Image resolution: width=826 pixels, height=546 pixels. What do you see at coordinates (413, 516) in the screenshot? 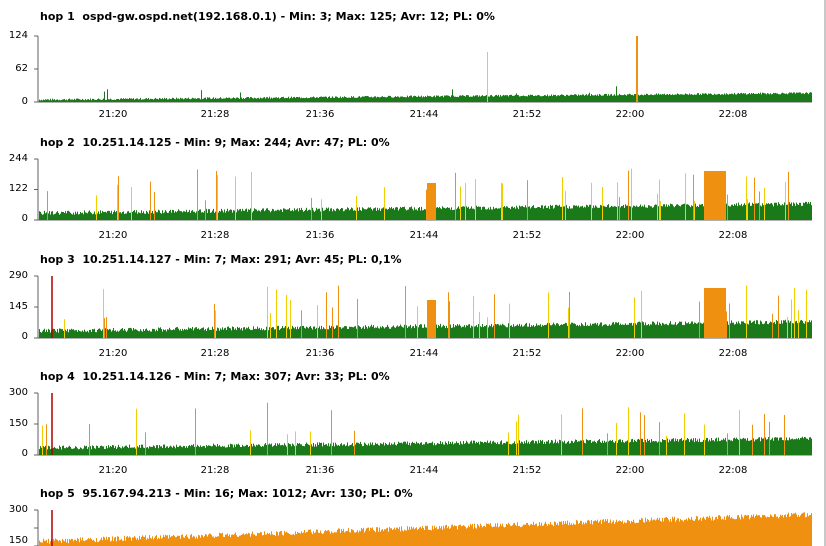
I see `latency-plot` at bounding box center [413, 516].